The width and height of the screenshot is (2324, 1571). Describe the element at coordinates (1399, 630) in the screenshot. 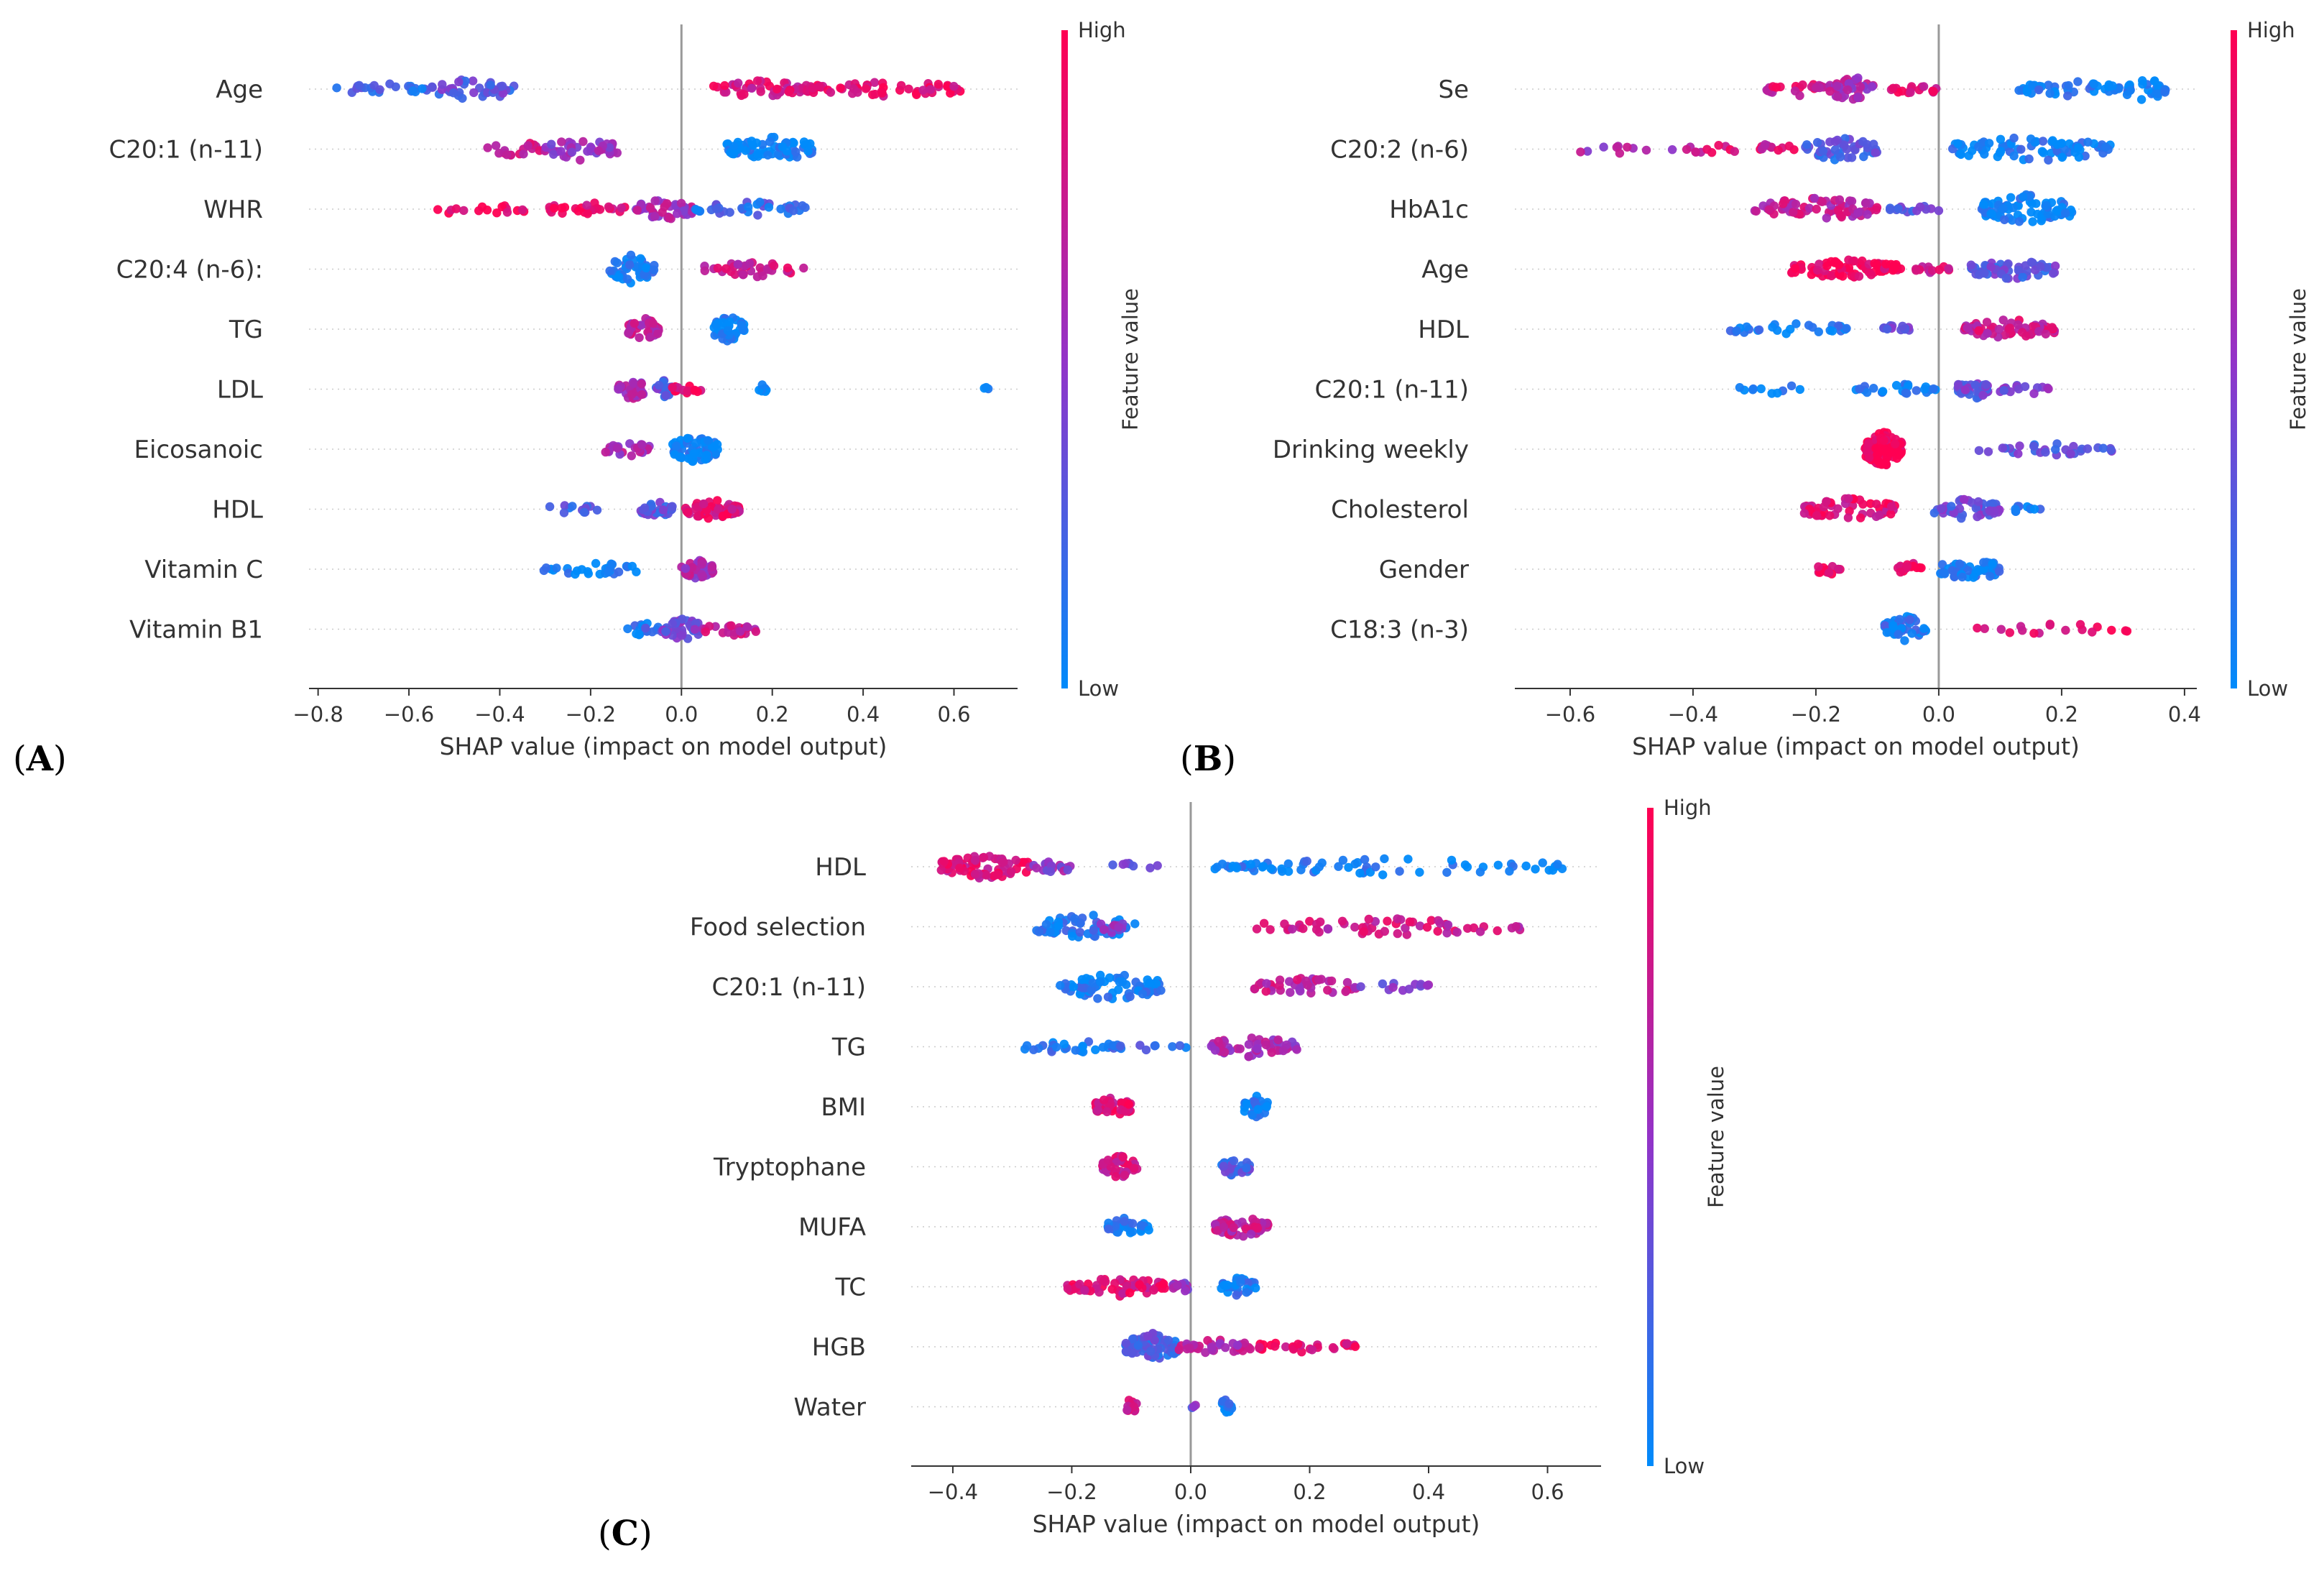

I see `feature-label: C18:3 (n-3)` at that location.